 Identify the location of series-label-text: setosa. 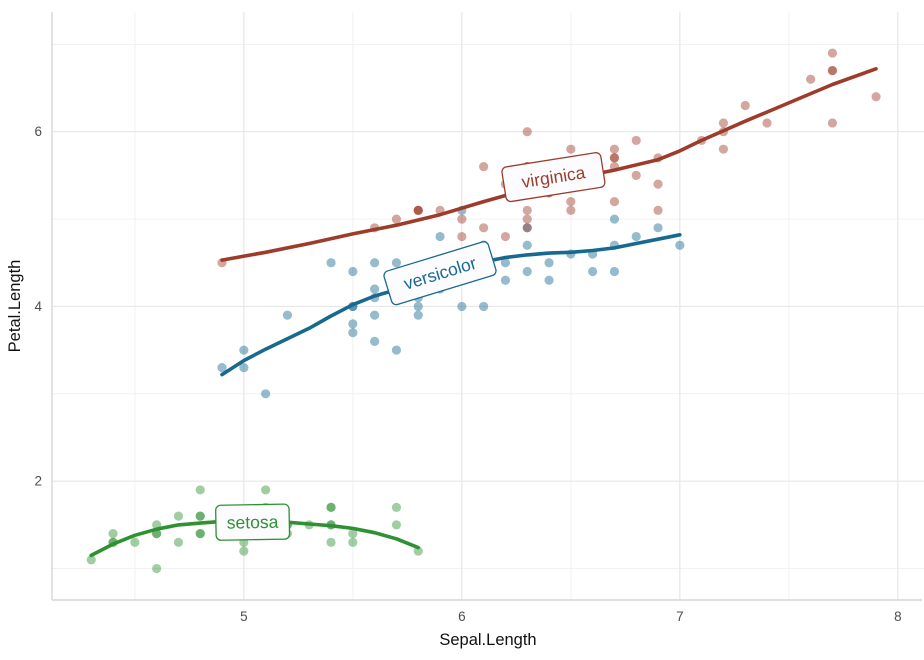
(253, 522).